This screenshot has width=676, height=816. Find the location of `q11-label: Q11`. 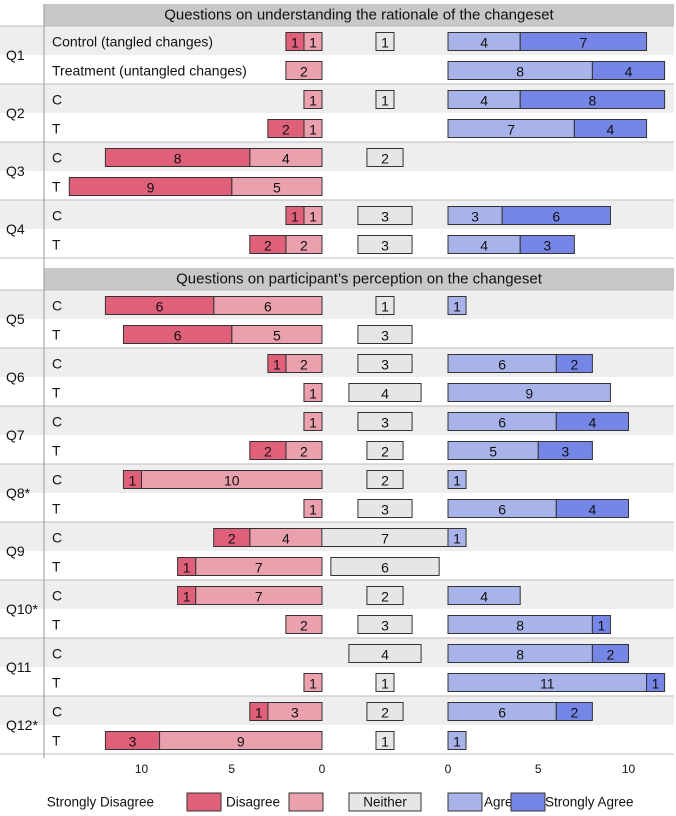

q11-label: Q11 is located at coordinates (19, 667).